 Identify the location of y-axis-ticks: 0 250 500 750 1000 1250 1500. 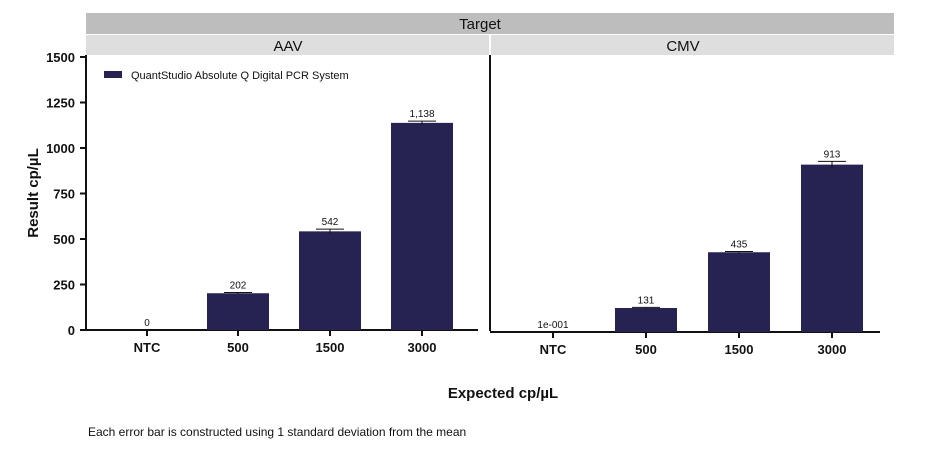
(66, 194).